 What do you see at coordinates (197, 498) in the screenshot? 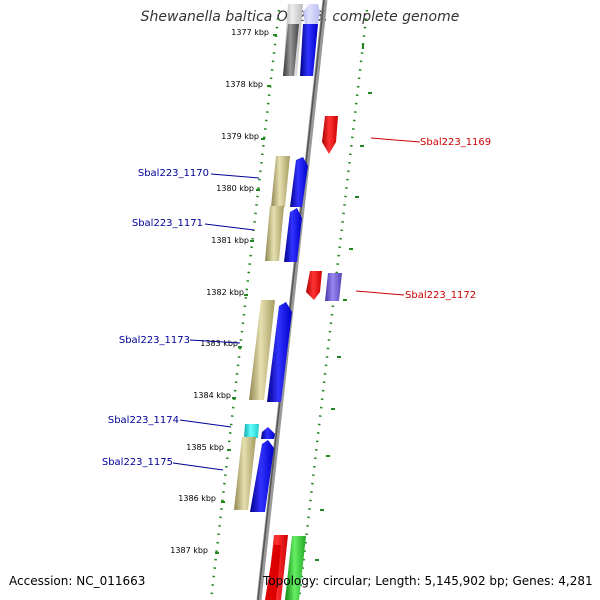
I see `tick-label-1386: 1386 kbp` at bounding box center [197, 498].